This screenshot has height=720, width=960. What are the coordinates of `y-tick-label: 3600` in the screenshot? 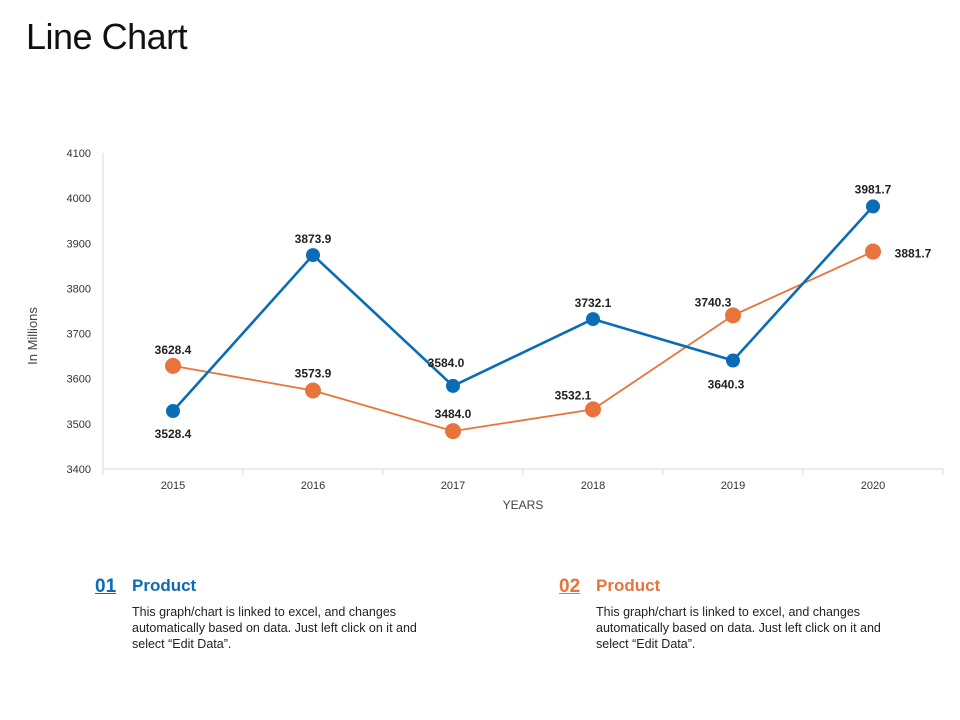 It's located at (79, 380).